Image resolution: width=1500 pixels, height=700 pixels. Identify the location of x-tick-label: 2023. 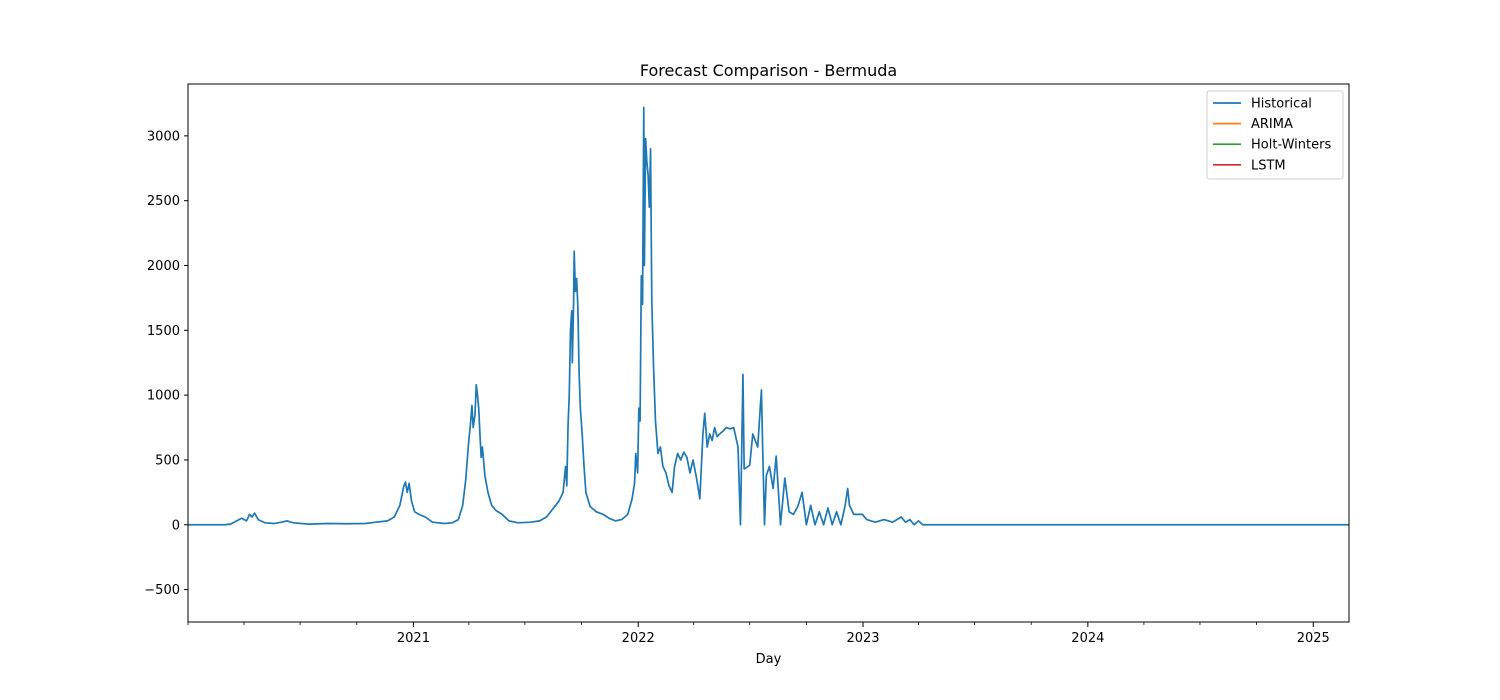
(862, 638).